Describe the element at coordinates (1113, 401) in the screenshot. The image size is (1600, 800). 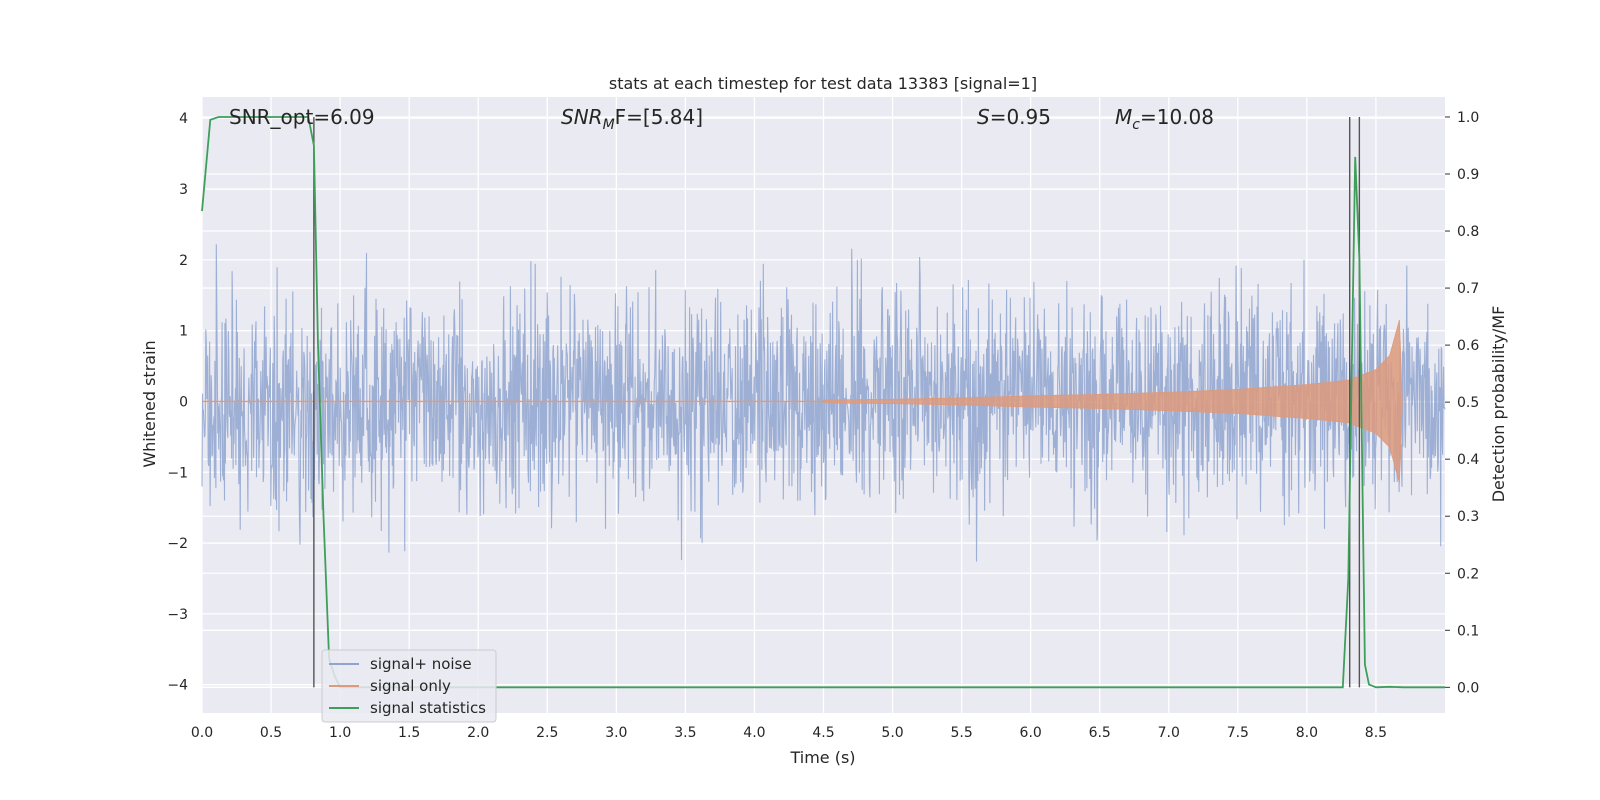
I see `signal-envelope` at that location.